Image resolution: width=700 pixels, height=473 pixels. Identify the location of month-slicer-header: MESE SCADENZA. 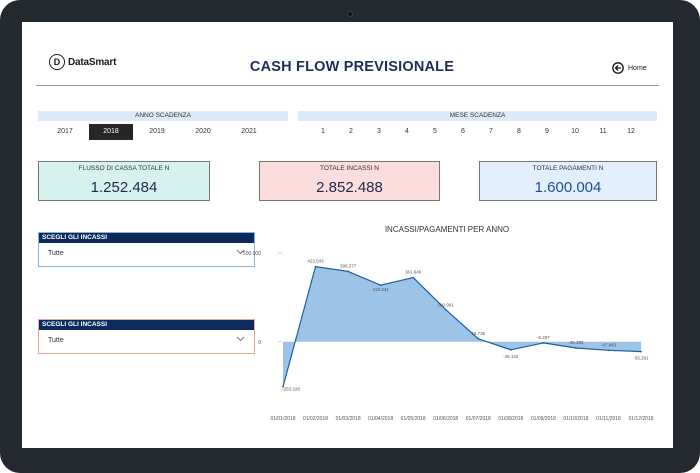
(477, 116).